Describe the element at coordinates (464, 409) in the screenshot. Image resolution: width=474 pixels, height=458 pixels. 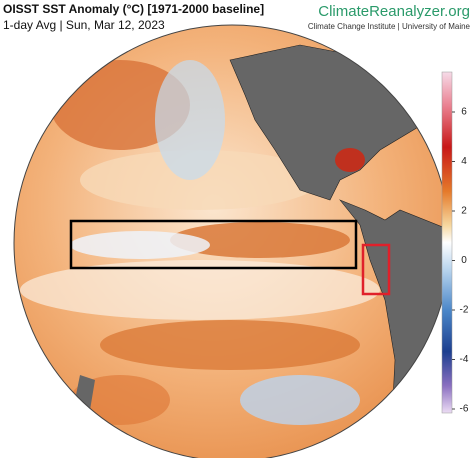
I see `colorbar-tick-label: -6` at that location.